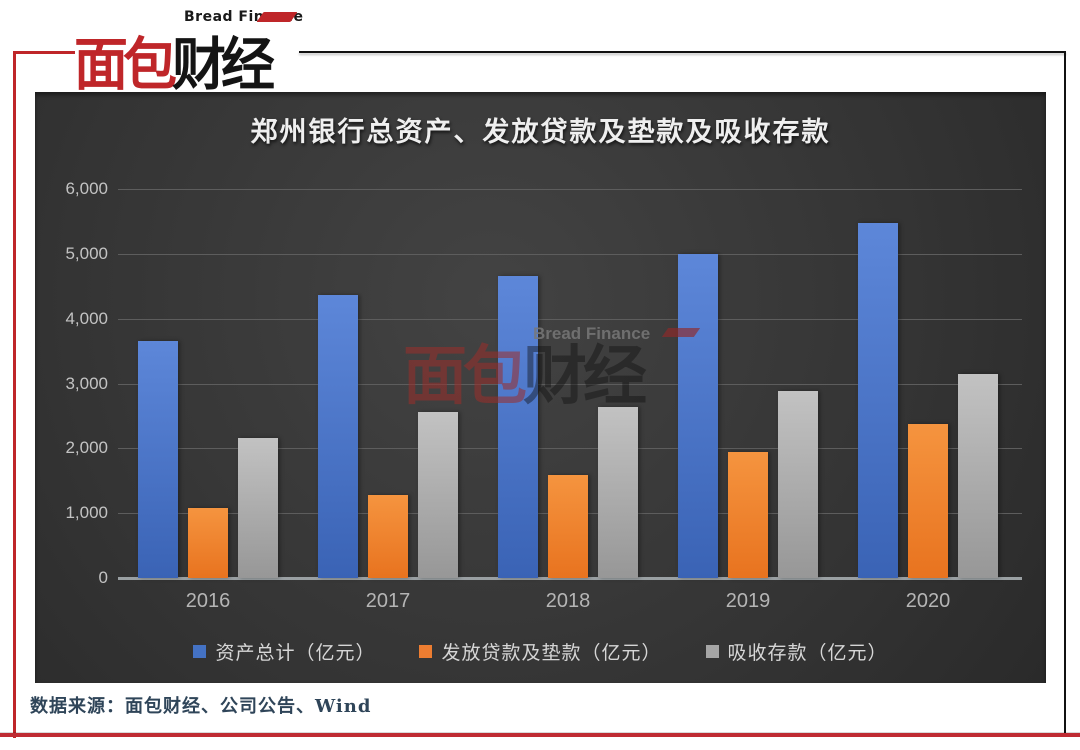 The height and width of the screenshot is (750, 1080). Describe the element at coordinates (86, 513) in the screenshot. I see `y-axis-tick-label: 1,000` at that location.